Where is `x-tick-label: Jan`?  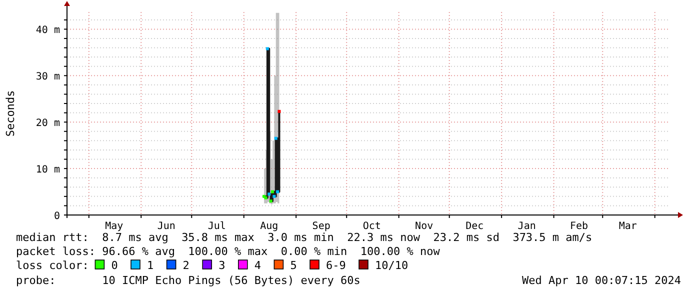
x-tick-label: Jan is located at coordinates (527, 226).